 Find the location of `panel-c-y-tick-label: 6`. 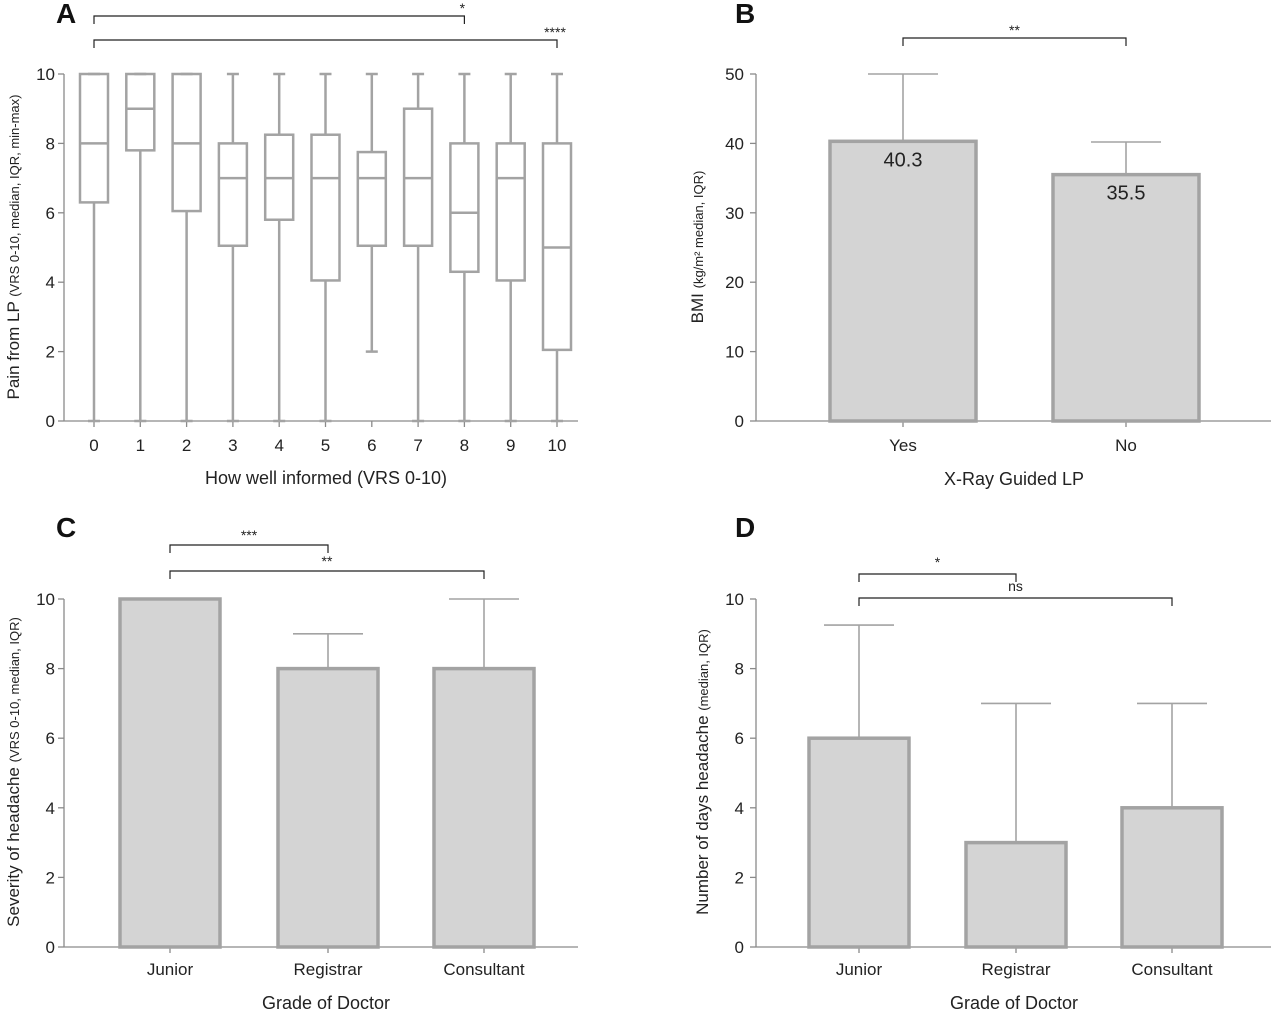

panel-c-y-tick-label: 6 is located at coordinates (50, 738).